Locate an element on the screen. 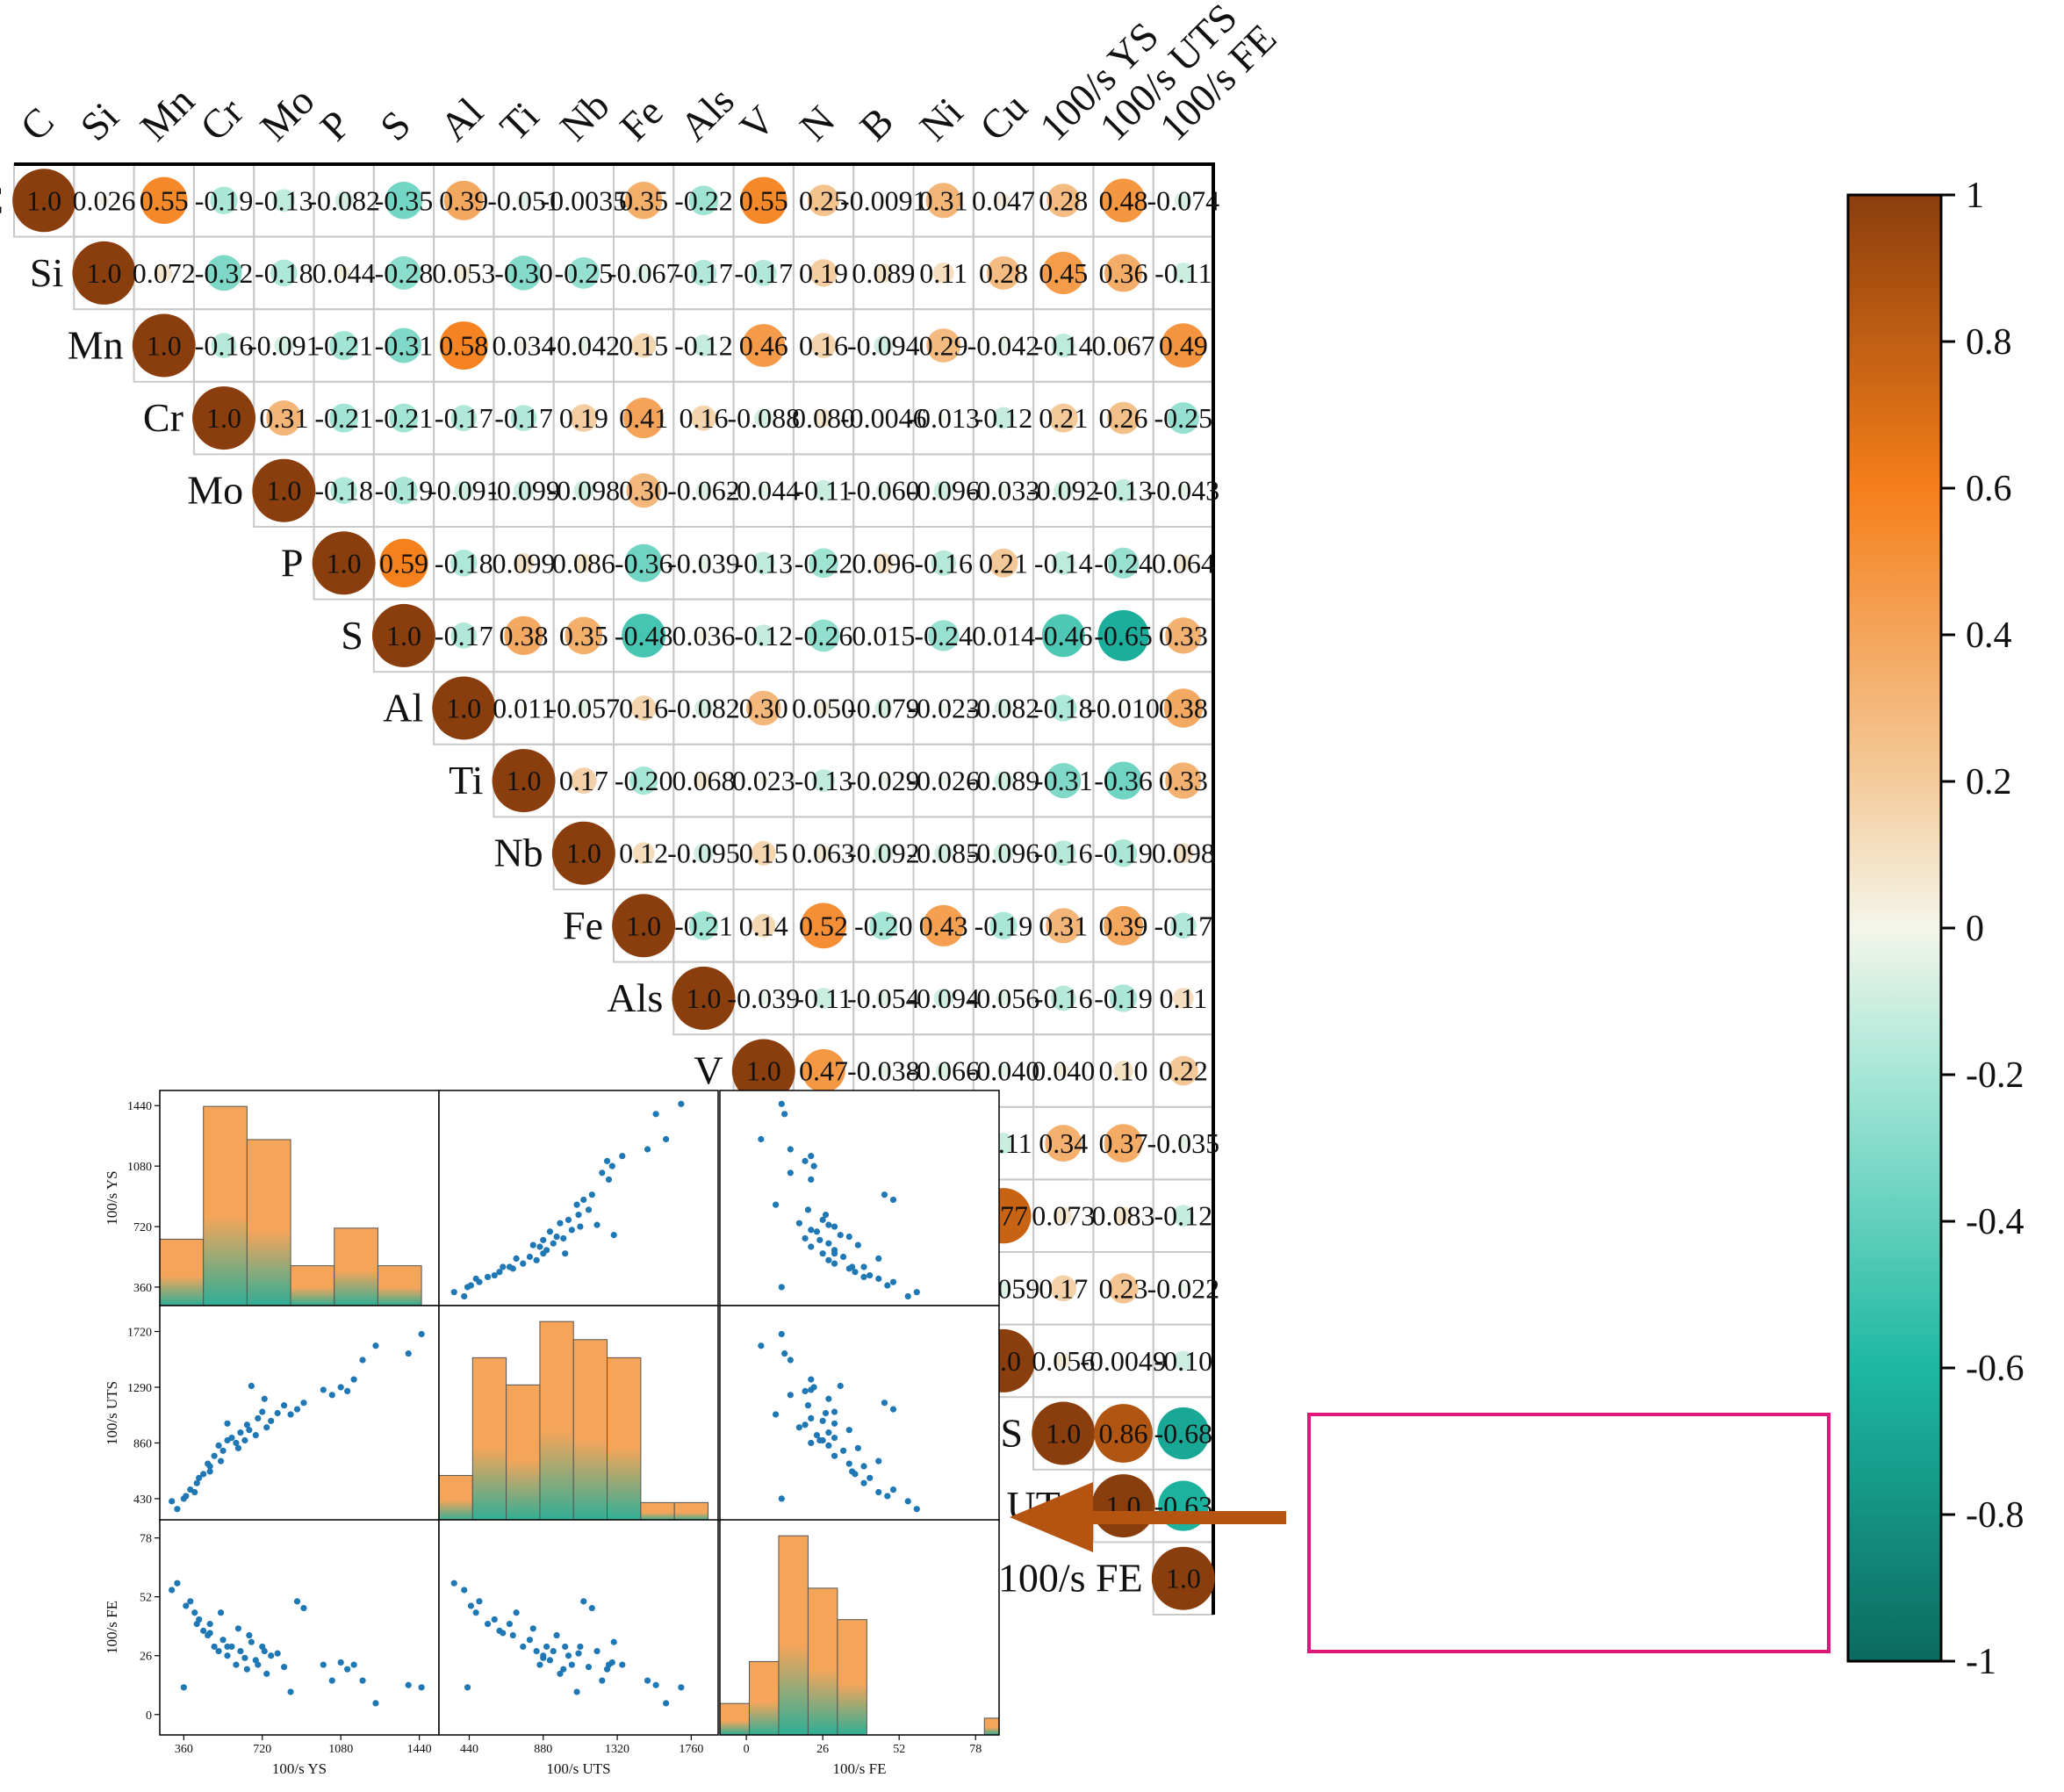  corr-circle-n-100-s-uts is located at coordinates (1123, 1143).